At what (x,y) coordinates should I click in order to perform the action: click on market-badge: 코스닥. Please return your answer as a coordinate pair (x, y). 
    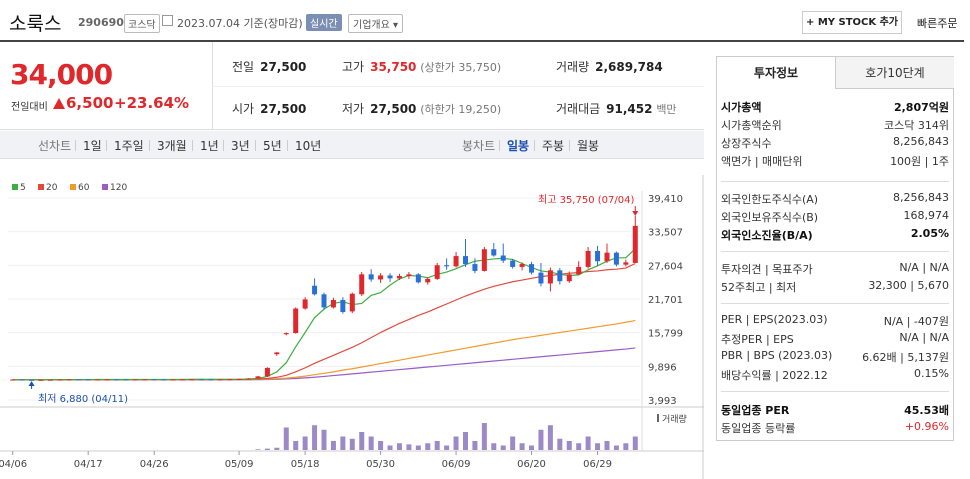
    Looking at the image, I should click on (142, 23).